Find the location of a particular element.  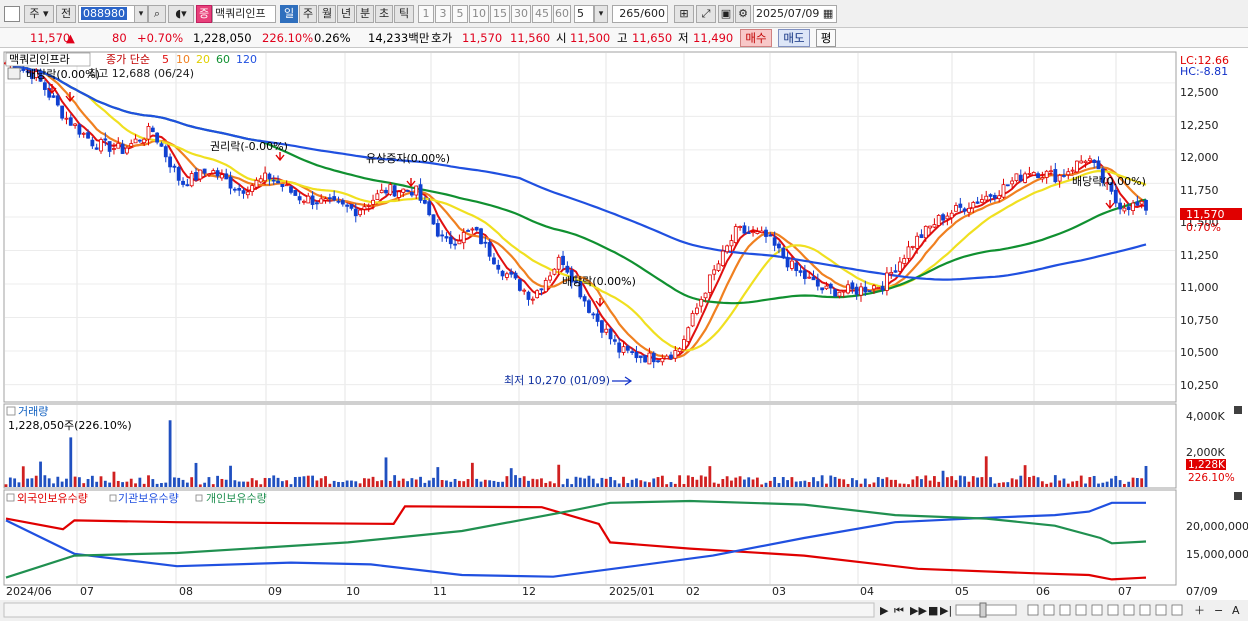

interval-45: 45 is located at coordinates (542, 14).